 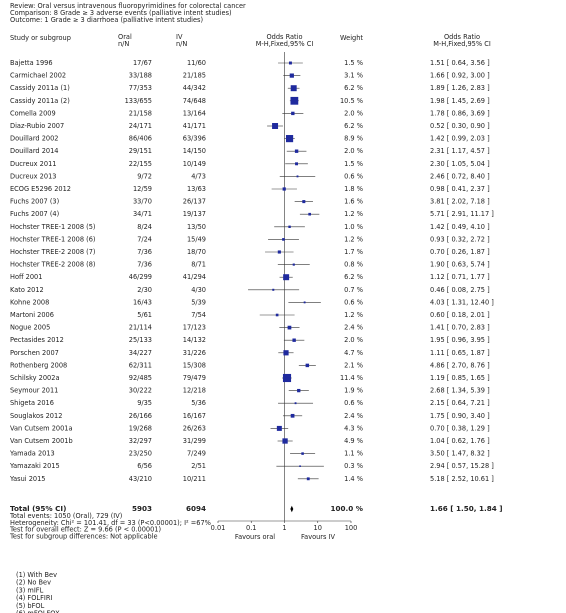 What do you see at coordinates (140, 113) in the screenshot?
I see `oral-events: 21/158` at bounding box center [140, 113].